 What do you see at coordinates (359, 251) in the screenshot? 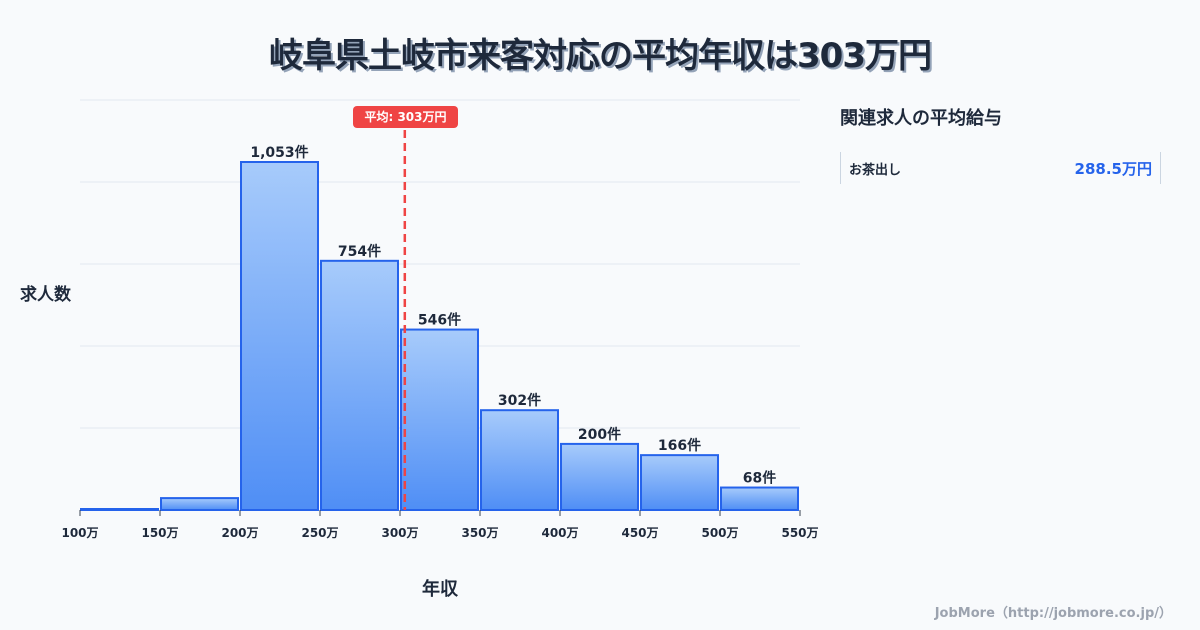
I see `bar-value-label: 754件` at bounding box center [359, 251].